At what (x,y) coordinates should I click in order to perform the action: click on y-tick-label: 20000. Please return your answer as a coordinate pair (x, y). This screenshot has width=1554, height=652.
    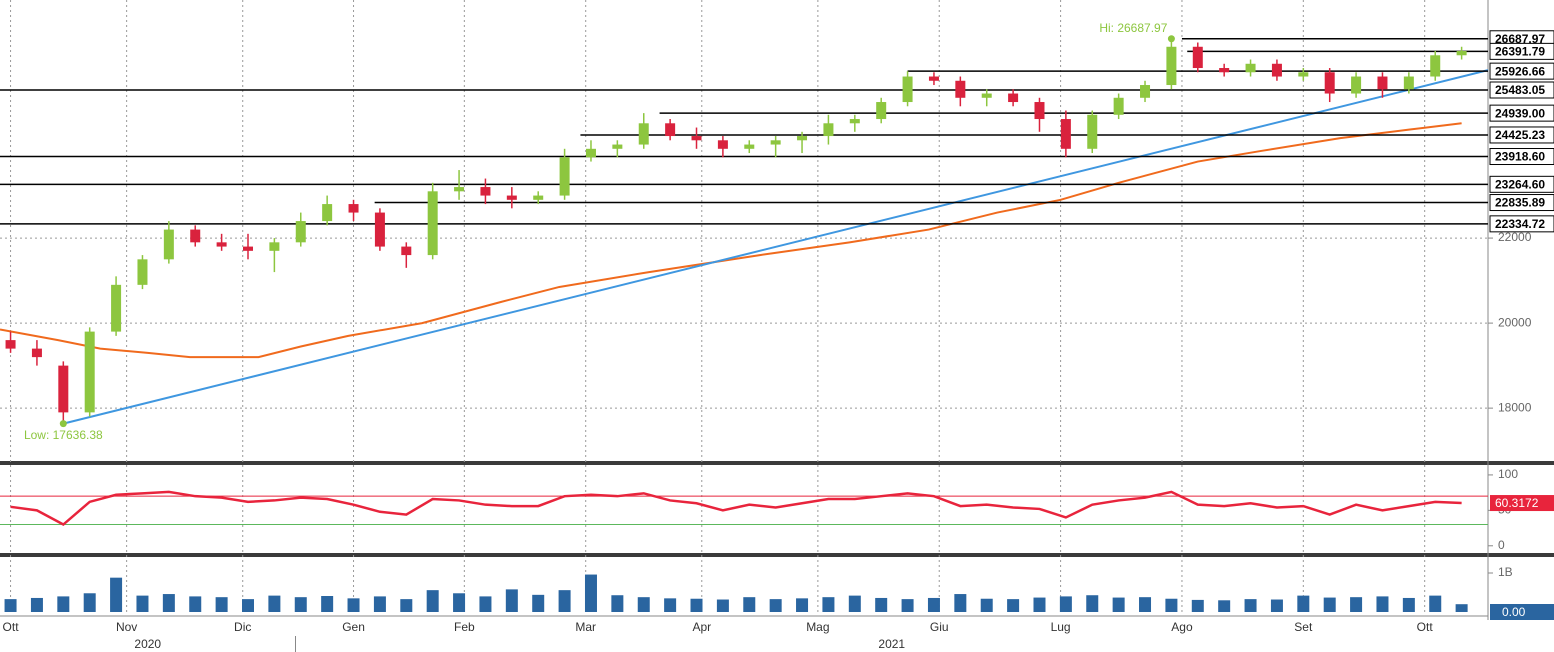
    Looking at the image, I should click on (1515, 322).